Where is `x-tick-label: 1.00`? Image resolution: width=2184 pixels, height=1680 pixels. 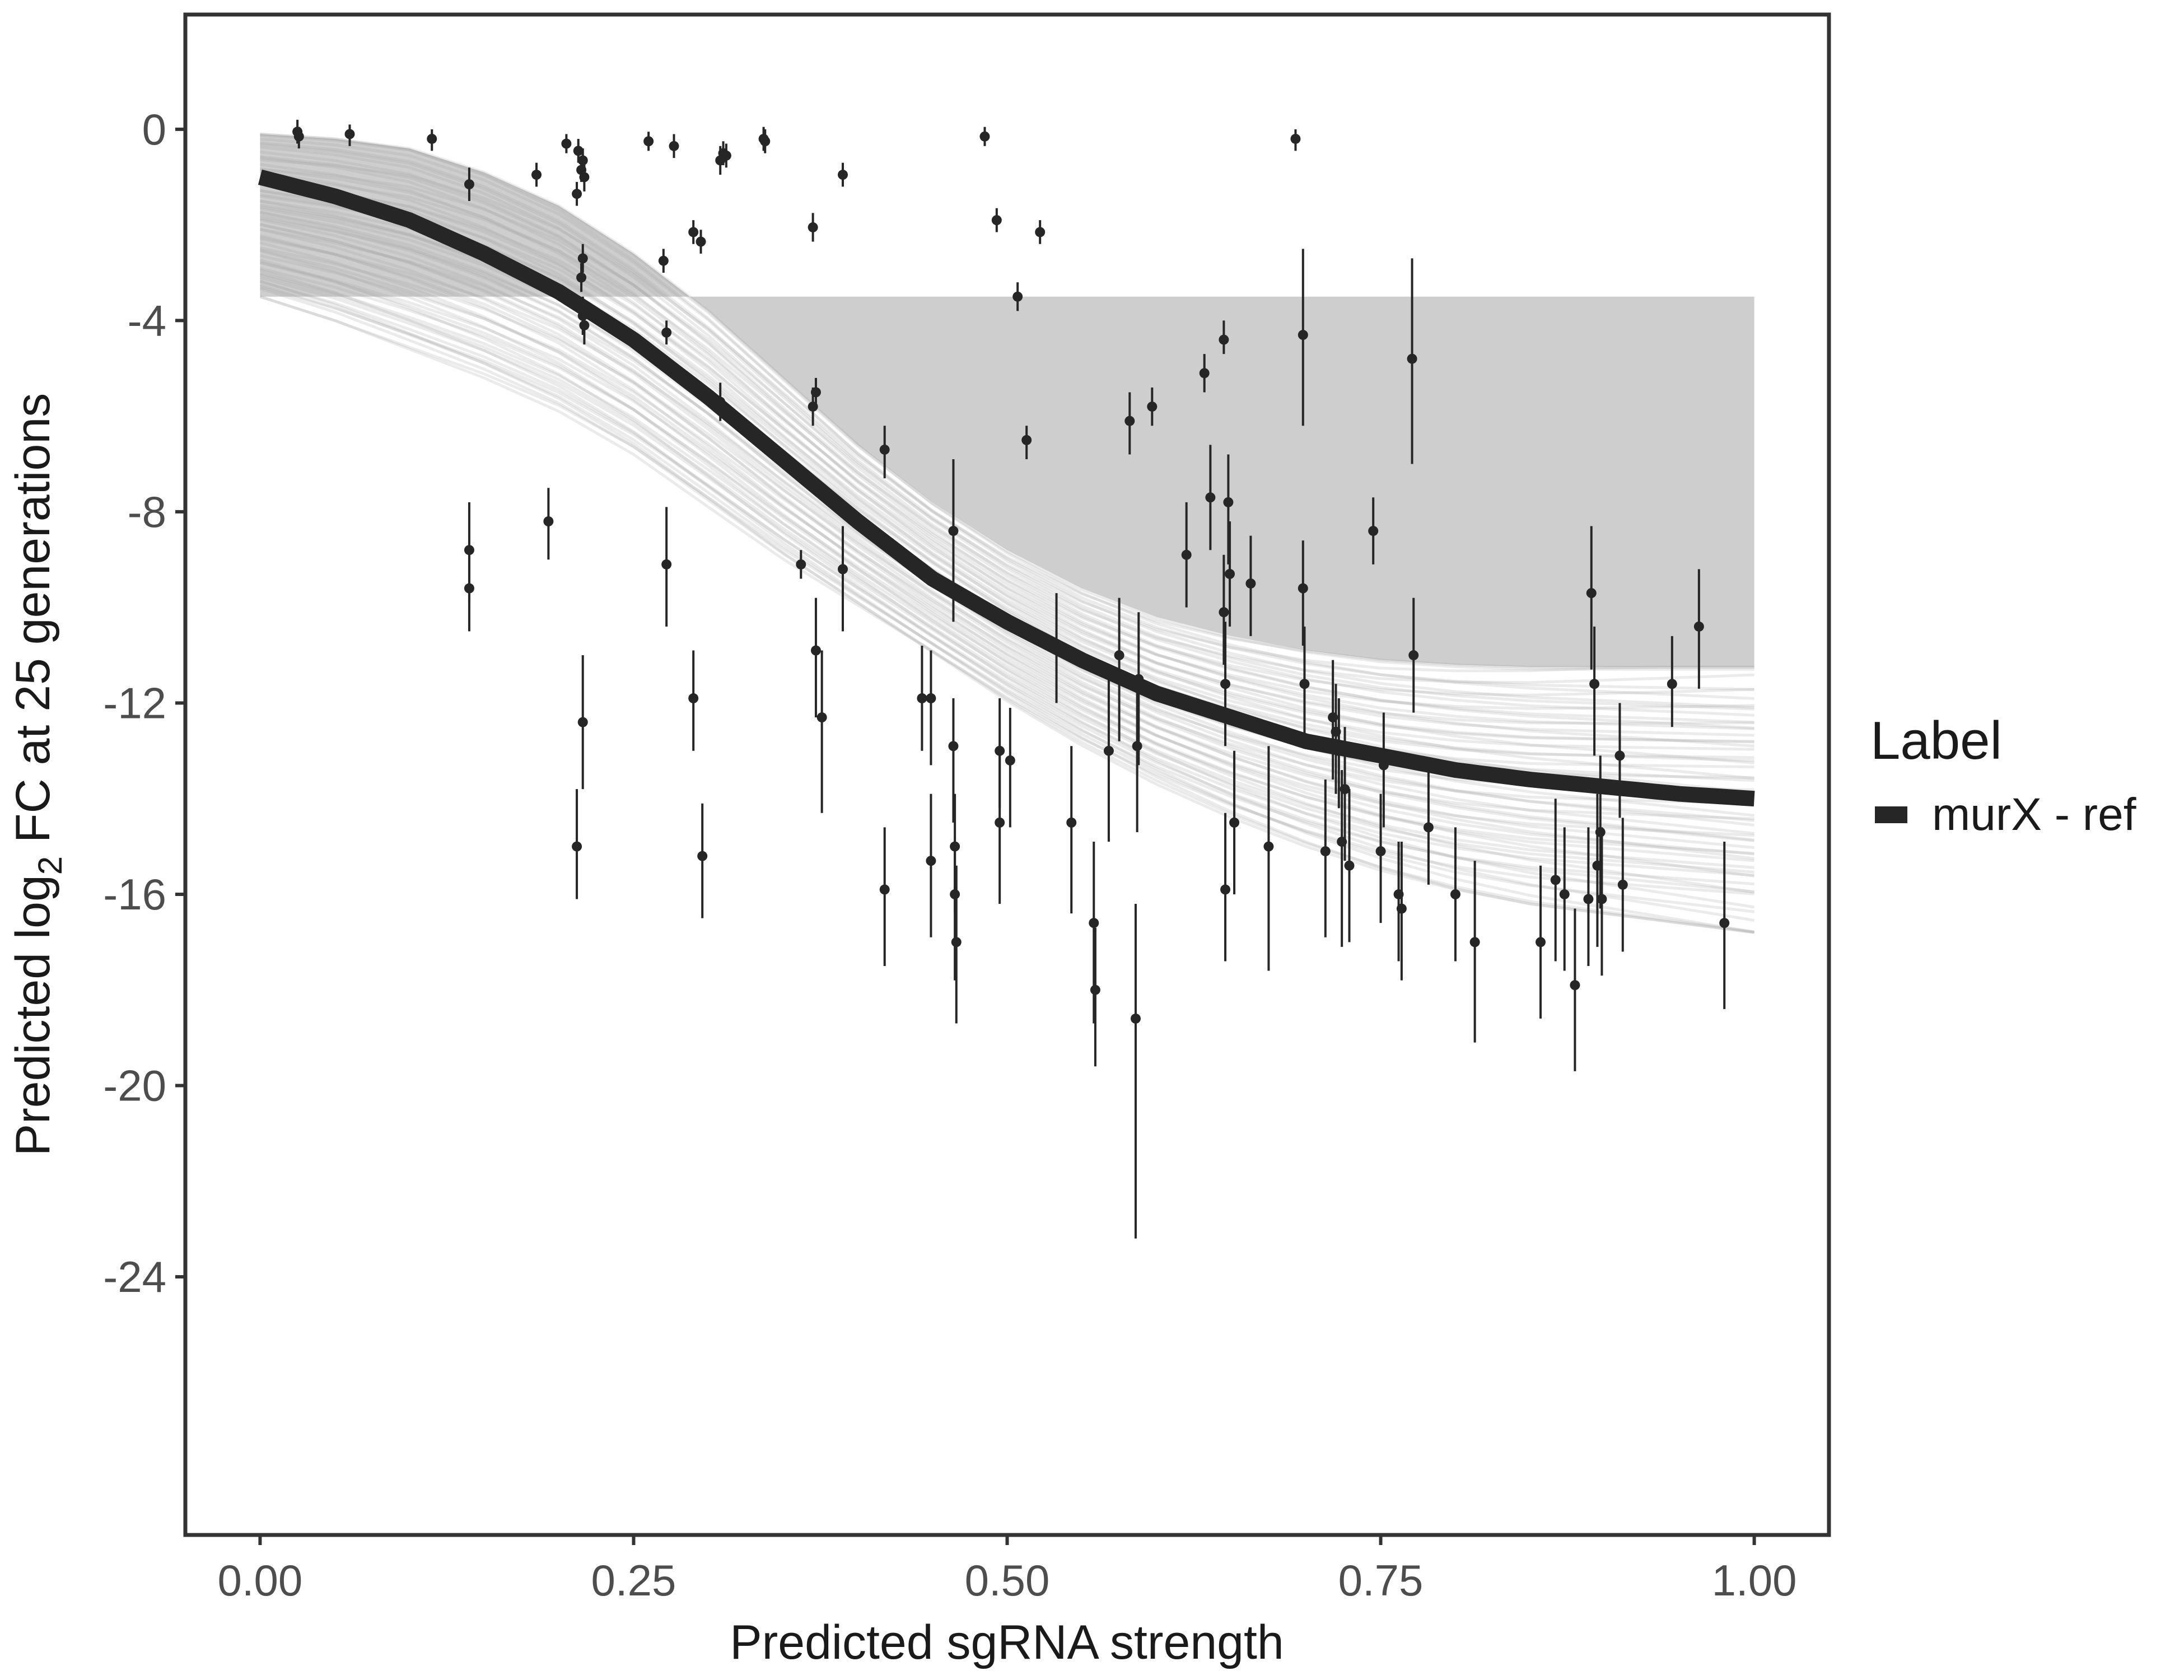
x-tick-label: 1.00 is located at coordinates (1755, 1581).